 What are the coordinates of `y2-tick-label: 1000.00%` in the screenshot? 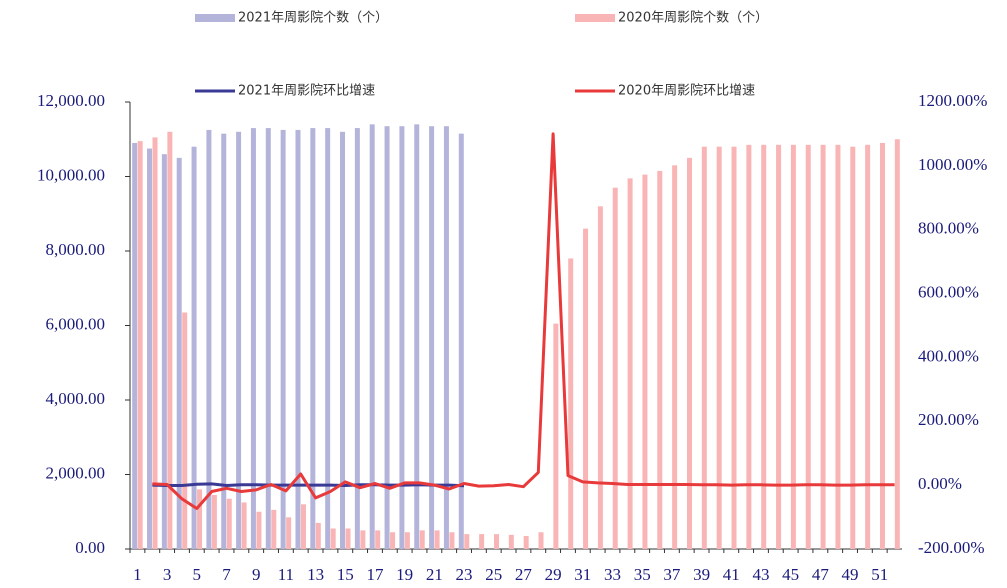 It's located at (952, 164).